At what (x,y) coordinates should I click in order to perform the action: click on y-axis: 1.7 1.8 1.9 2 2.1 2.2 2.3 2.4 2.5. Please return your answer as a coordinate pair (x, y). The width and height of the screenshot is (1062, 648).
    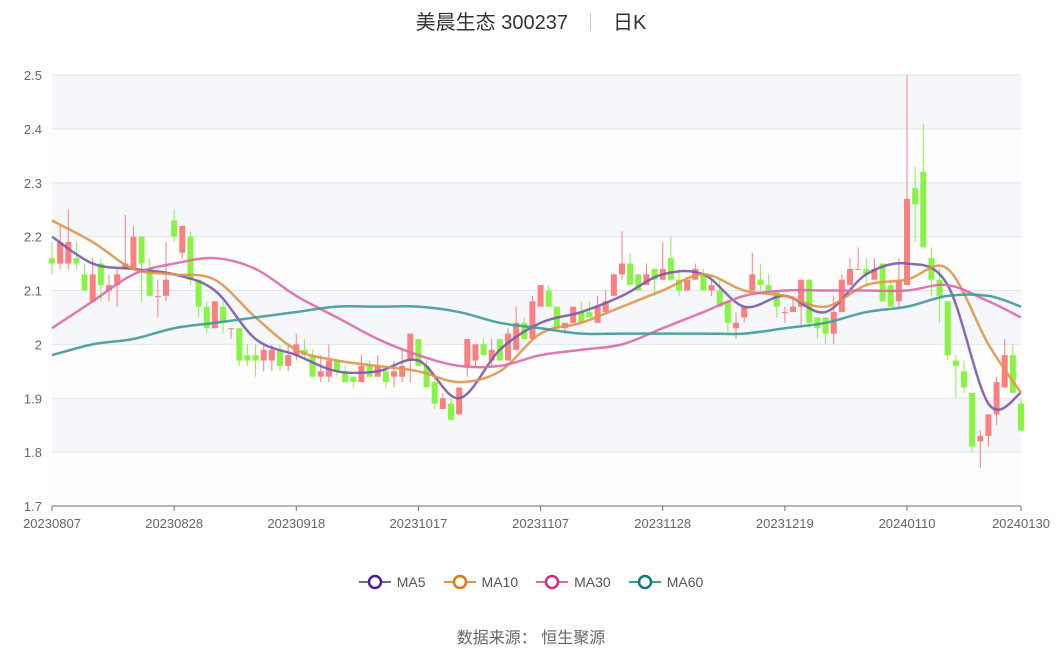
    Looking at the image, I should click on (33, 291).